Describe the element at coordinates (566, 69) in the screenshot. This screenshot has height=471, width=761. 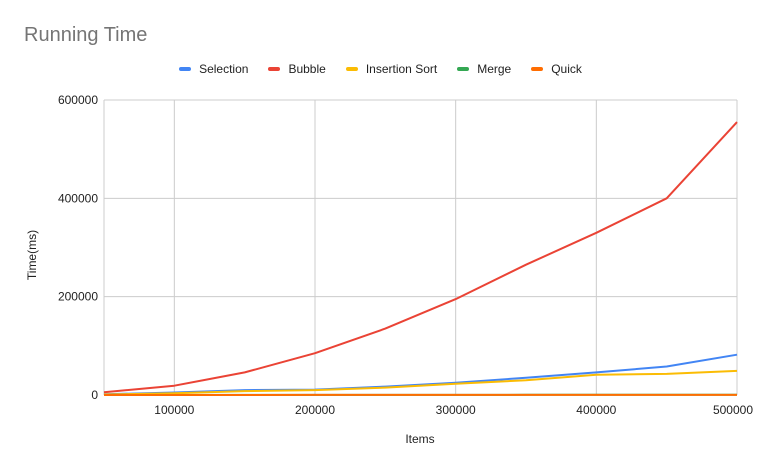
I see `legend-label: Quick` at that location.